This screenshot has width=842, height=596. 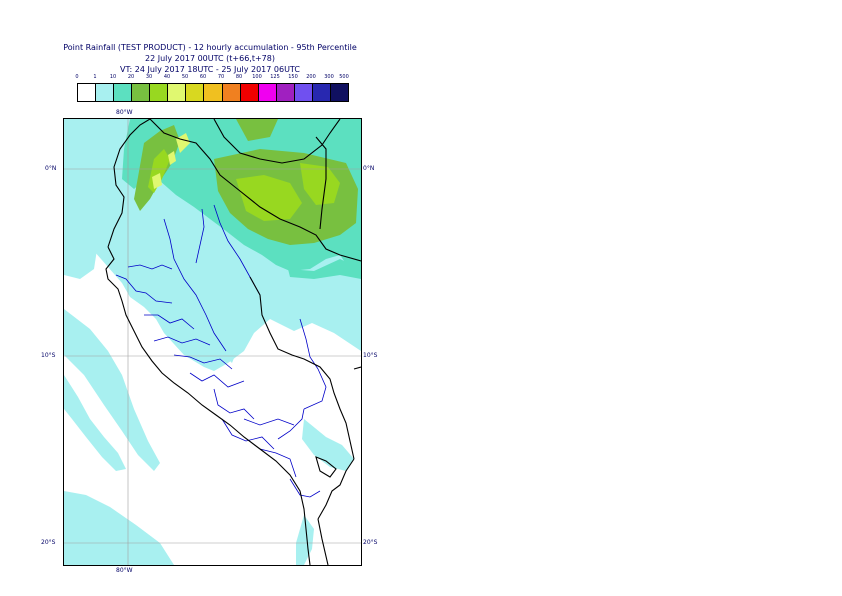 I want to click on legend-label: 50, so click(x=185, y=77).